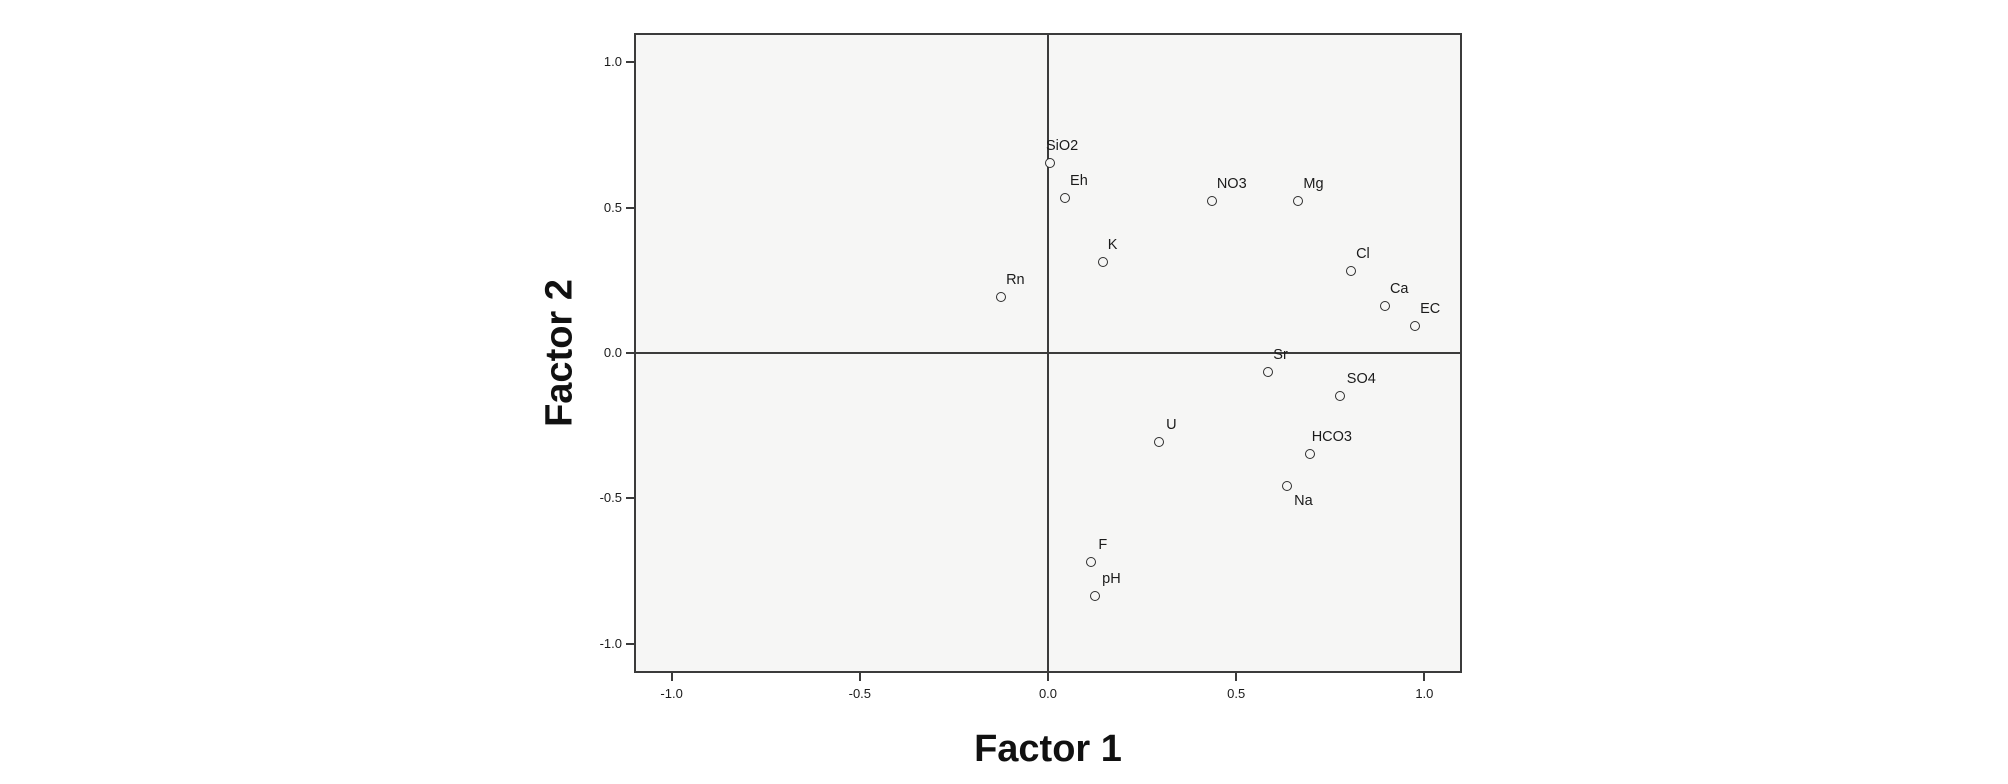  Describe the element at coordinates (1095, 596) in the screenshot. I see `data-point-pH` at that location.